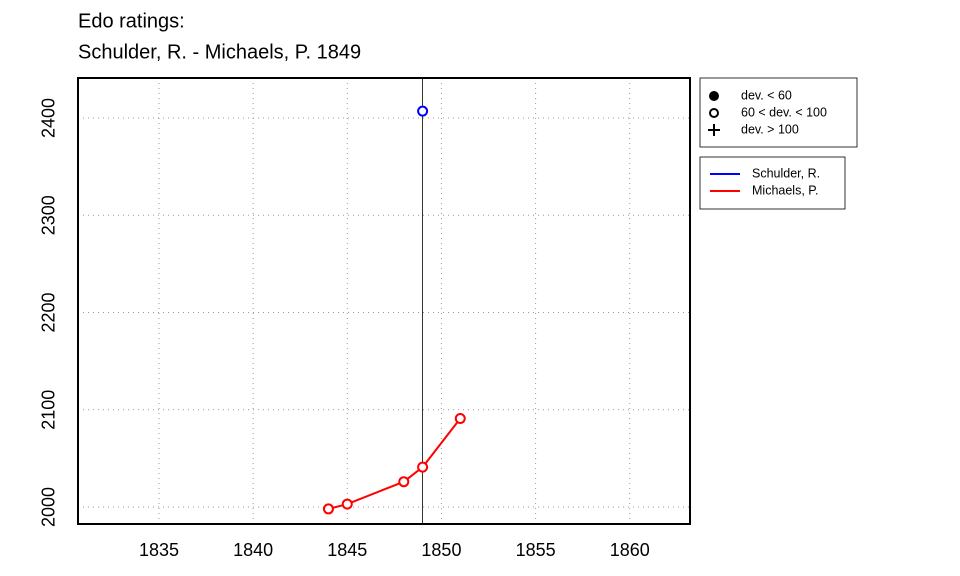 The image size is (960, 576). I want to click on legend-label: dev. > 100, so click(770, 129).